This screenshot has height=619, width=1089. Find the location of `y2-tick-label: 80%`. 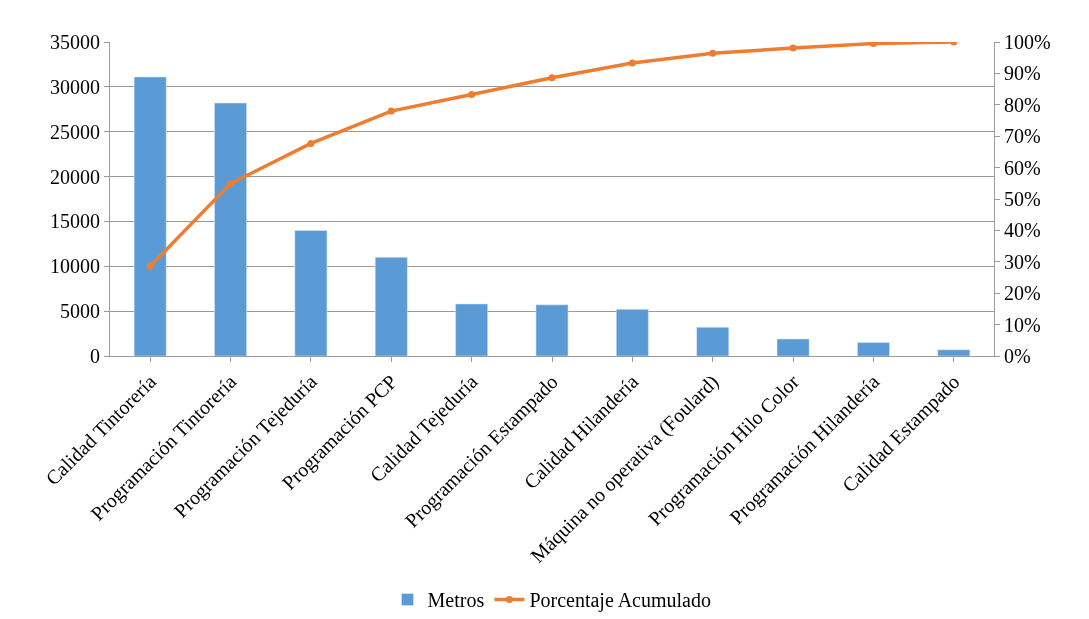

y2-tick-label: 80% is located at coordinates (1022, 104).